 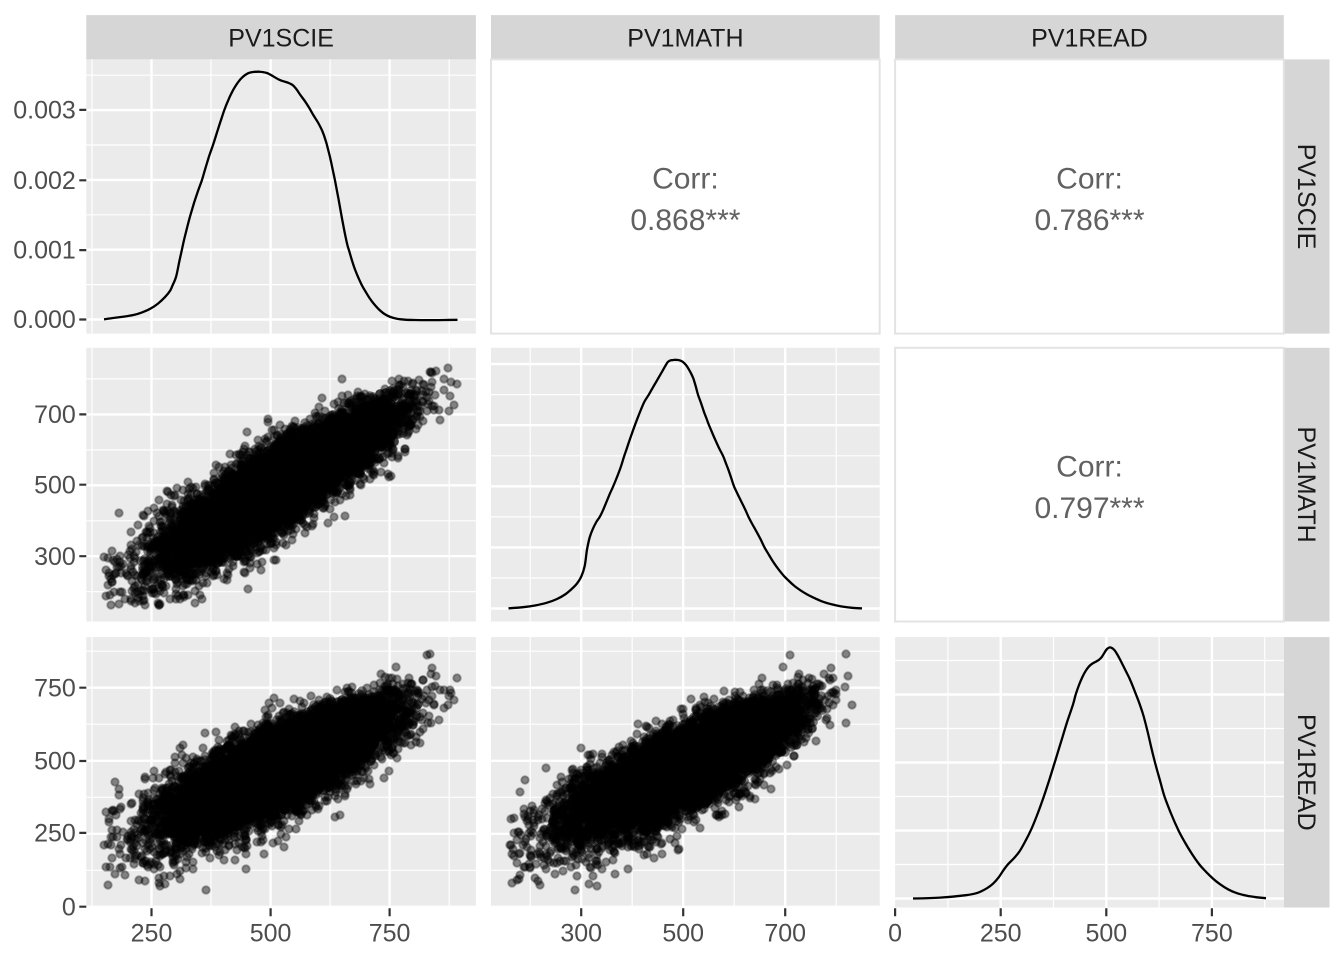 What do you see at coordinates (44, 181) in the screenshot?
I see `svg-text: 0.002` at bounding box center [44, 181].